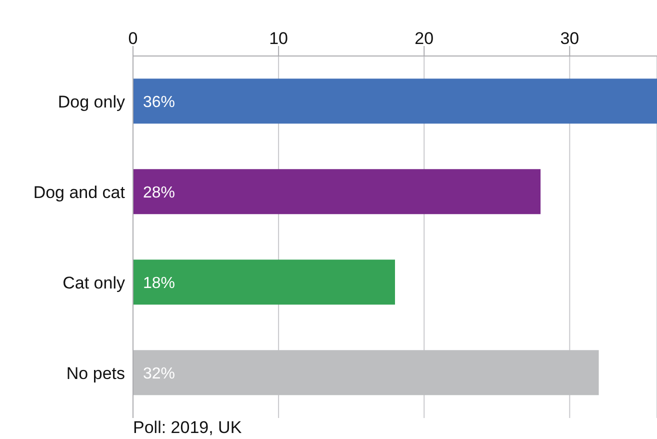  Describe the element at coordinates (159, 102) in the screenshot. I see `data-label: 36%` at that location.